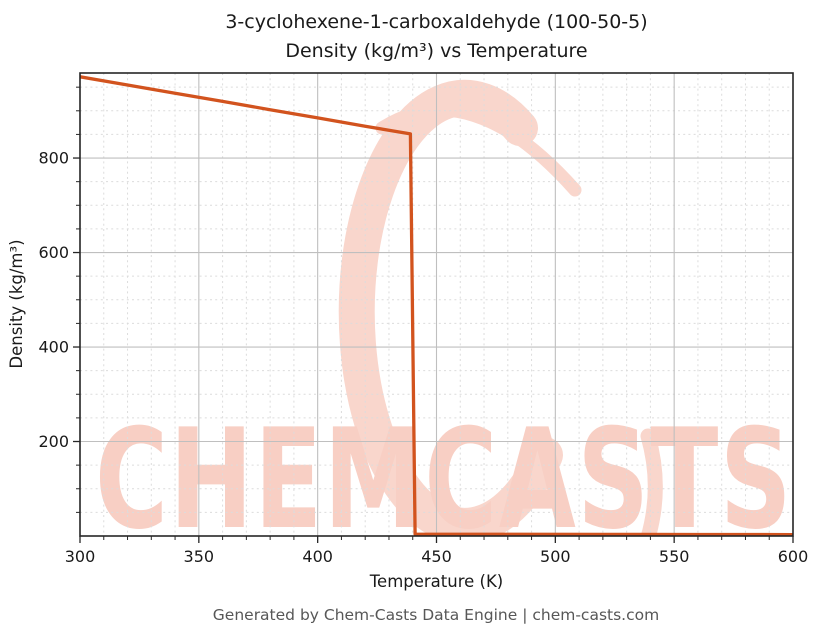 This screenshot has height=644, width=830. What do you see at coordinates (53, 158) in the screenshot?
I see `y-tick-label: 800` at bounding box center [53, 158].